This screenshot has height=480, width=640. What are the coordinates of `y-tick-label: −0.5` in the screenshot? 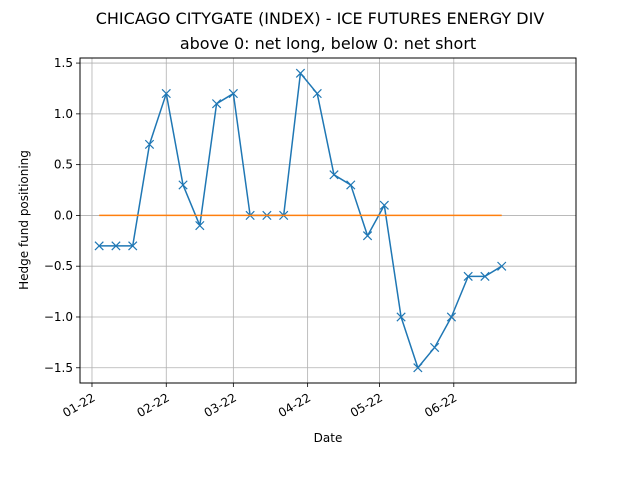 It's located at (58, 266).